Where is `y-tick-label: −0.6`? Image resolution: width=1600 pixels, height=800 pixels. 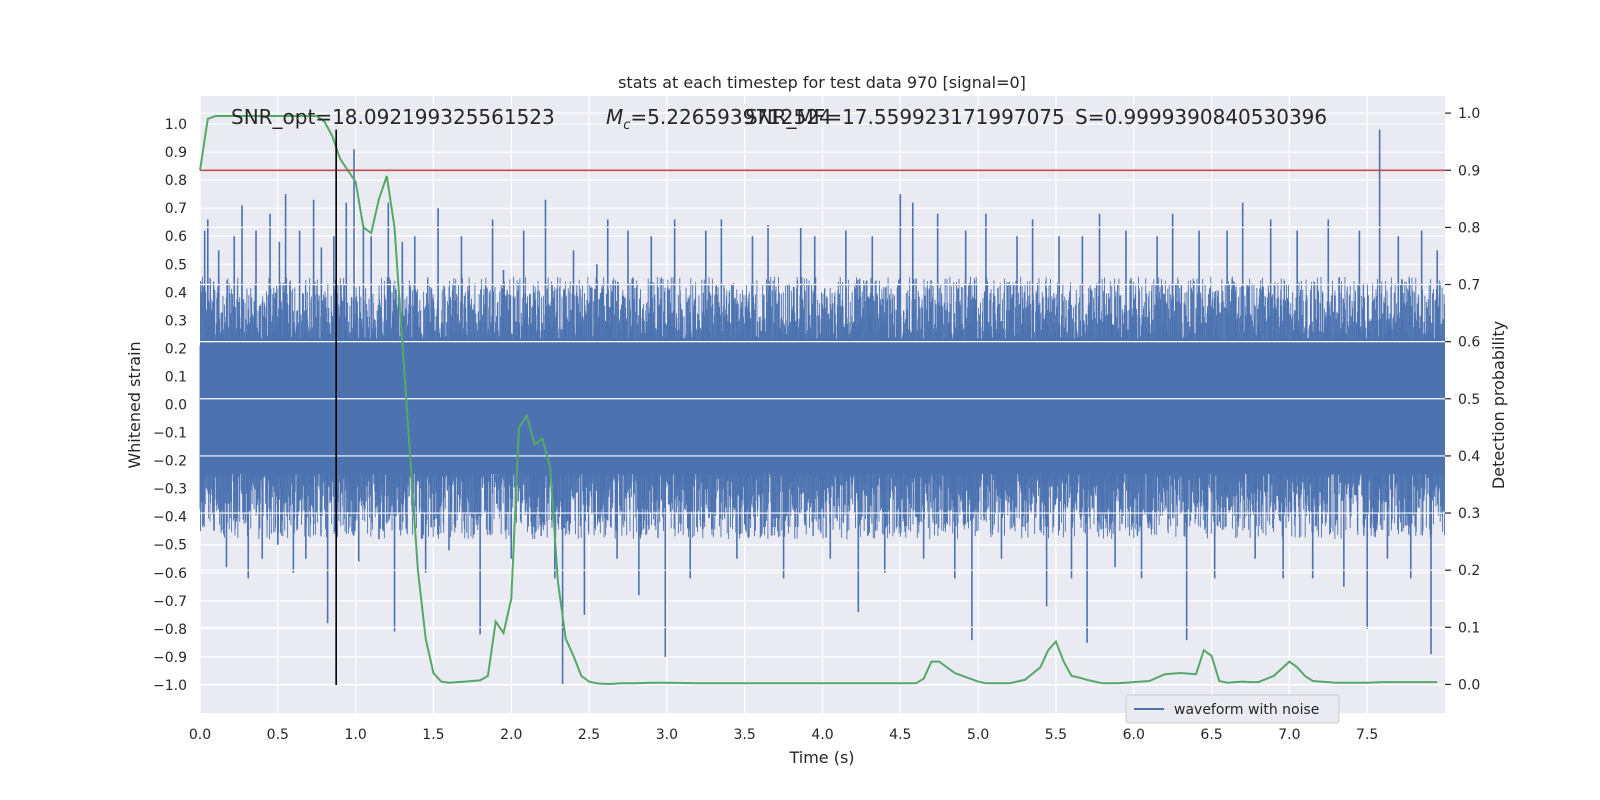
y-tick-label: −0.6 is located at coordinates (170, 574).